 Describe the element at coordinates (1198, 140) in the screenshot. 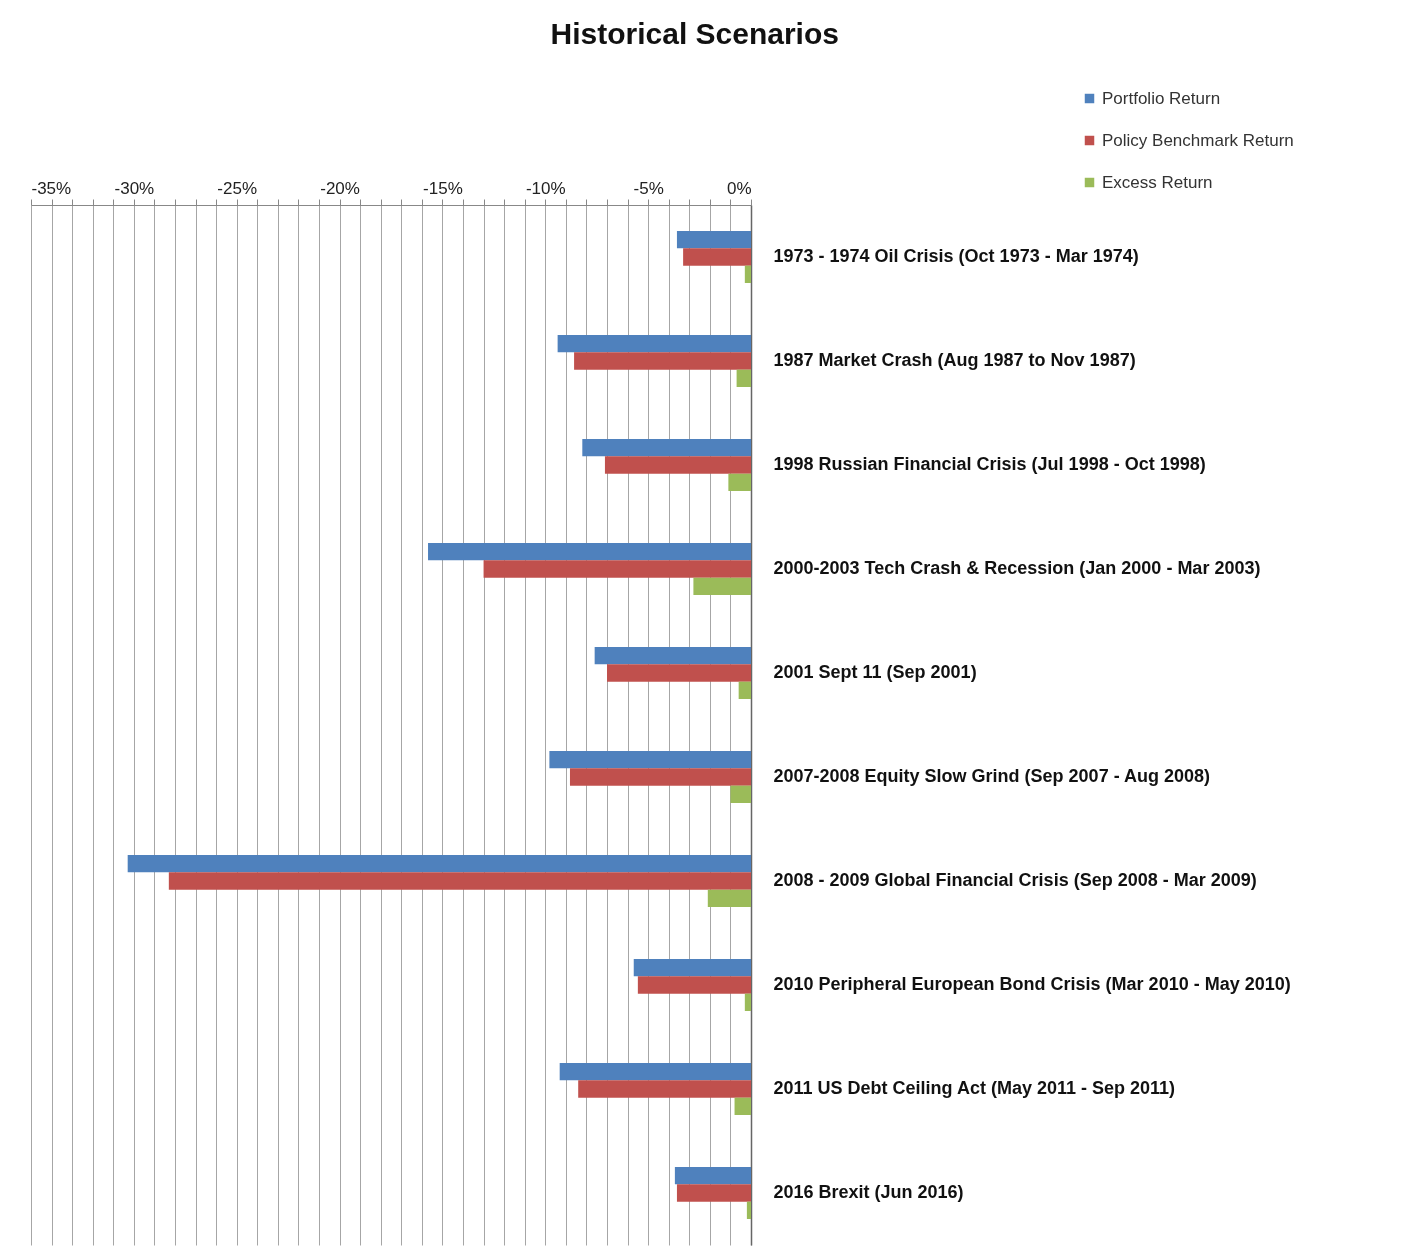

I see `legend-label: Policy Benchmark Return` at that location.